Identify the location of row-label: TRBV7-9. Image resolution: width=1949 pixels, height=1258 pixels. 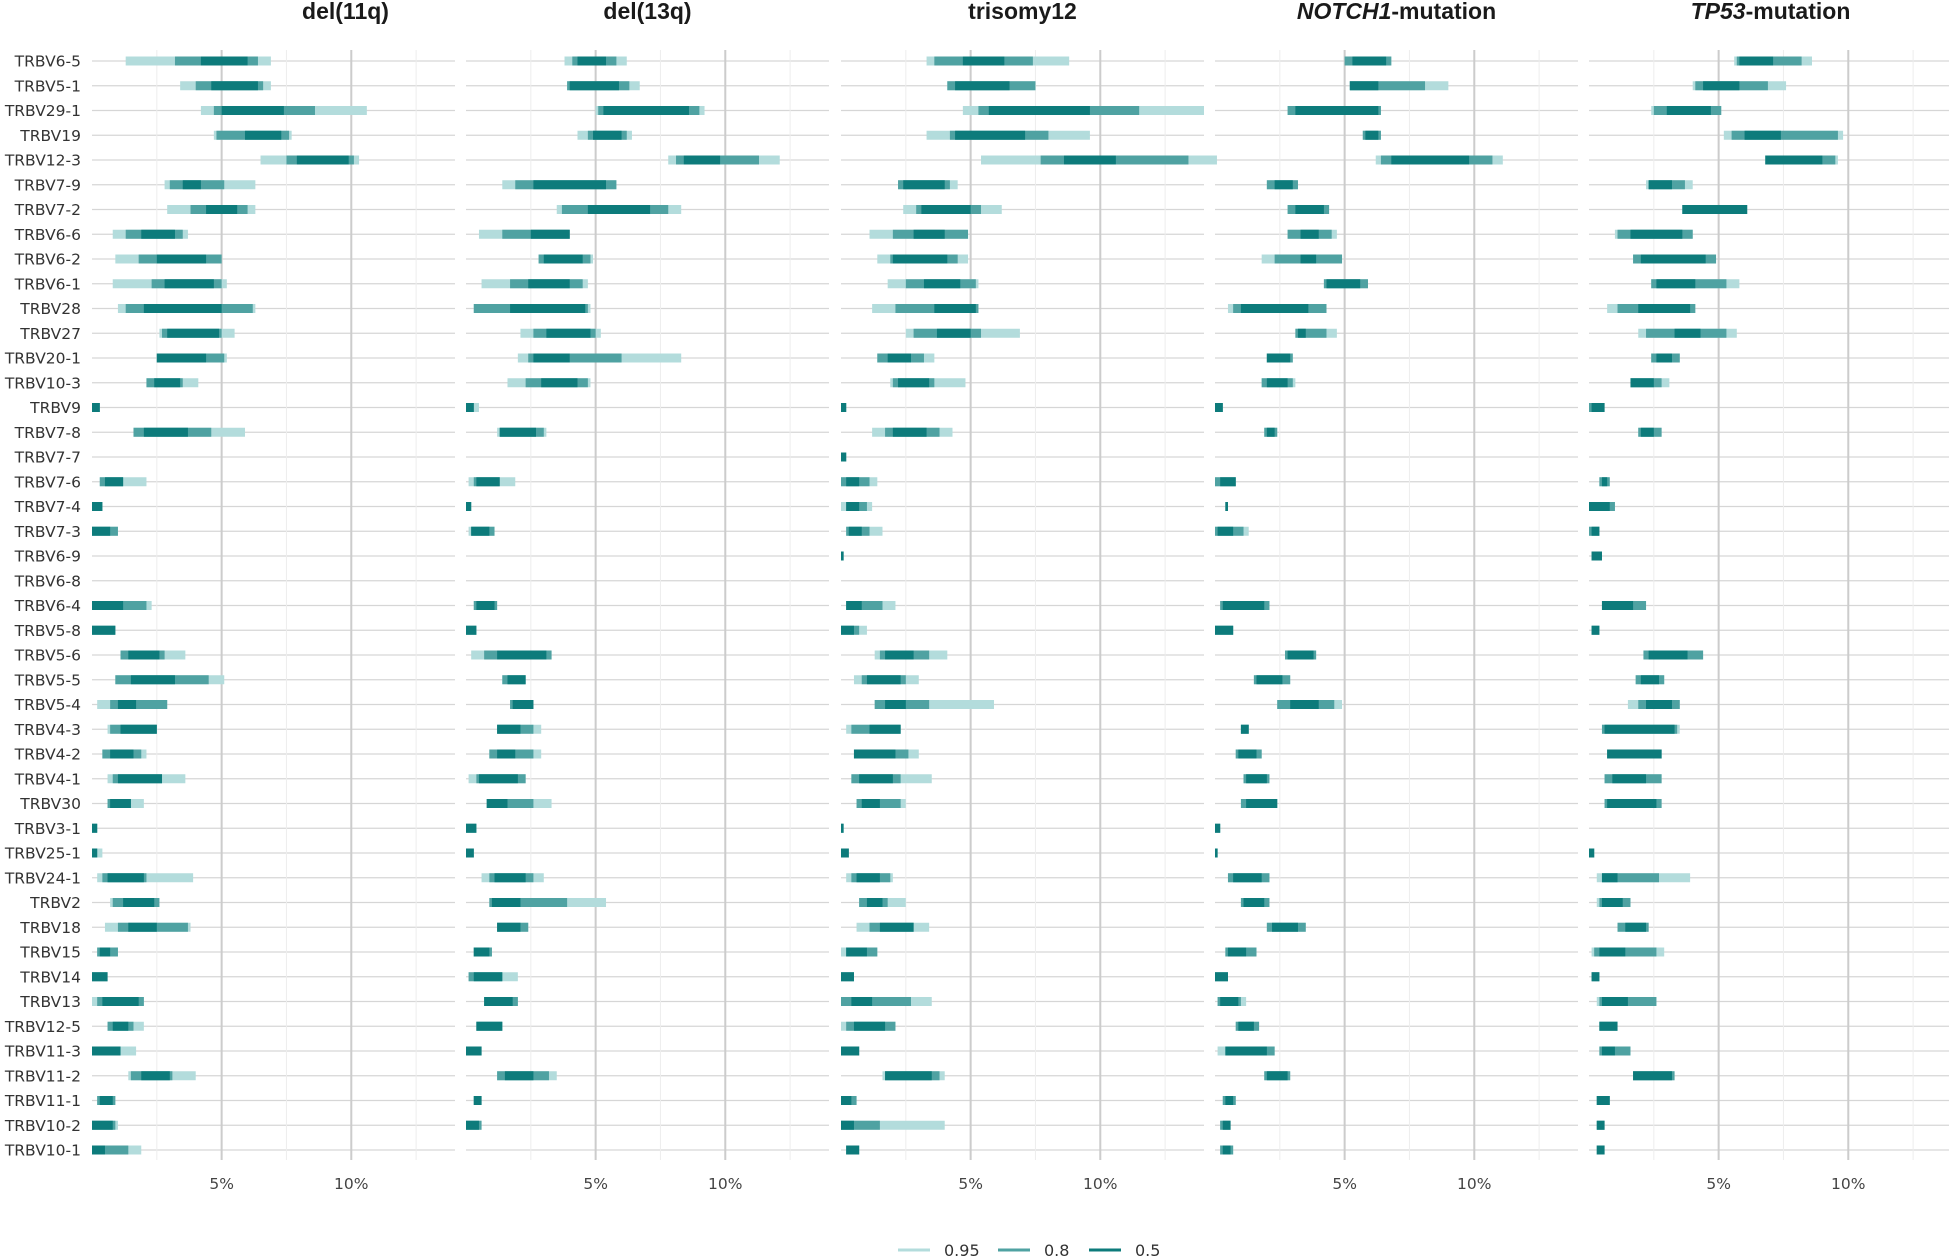
(47, 185).